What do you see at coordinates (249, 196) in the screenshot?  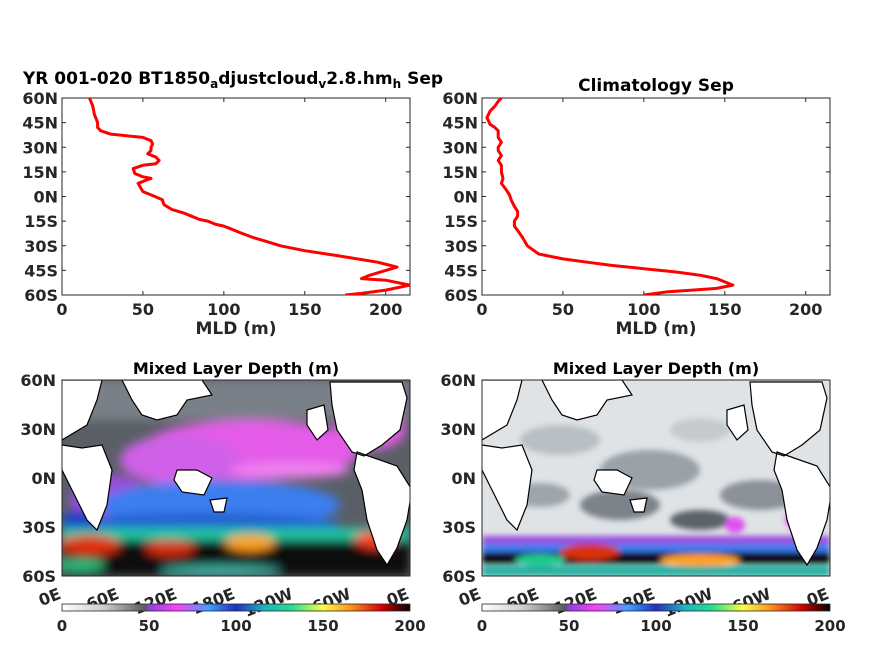 I see `panel-1-mld-line` at bounding box center [249, 196].